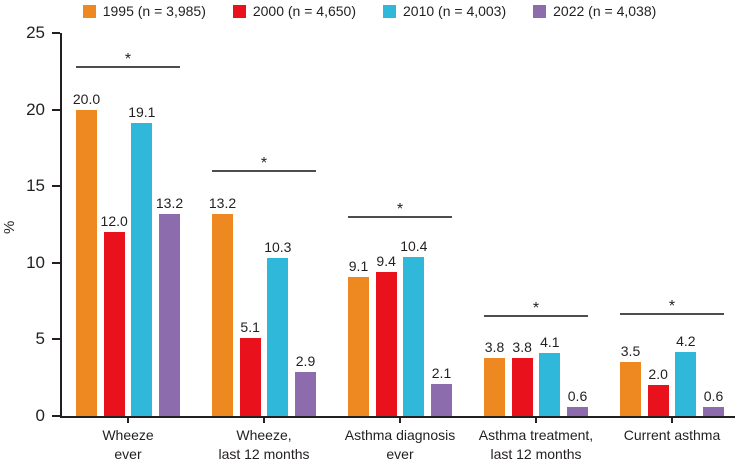  I want to click on bar-value-label: 2.9, so click(305, 360).